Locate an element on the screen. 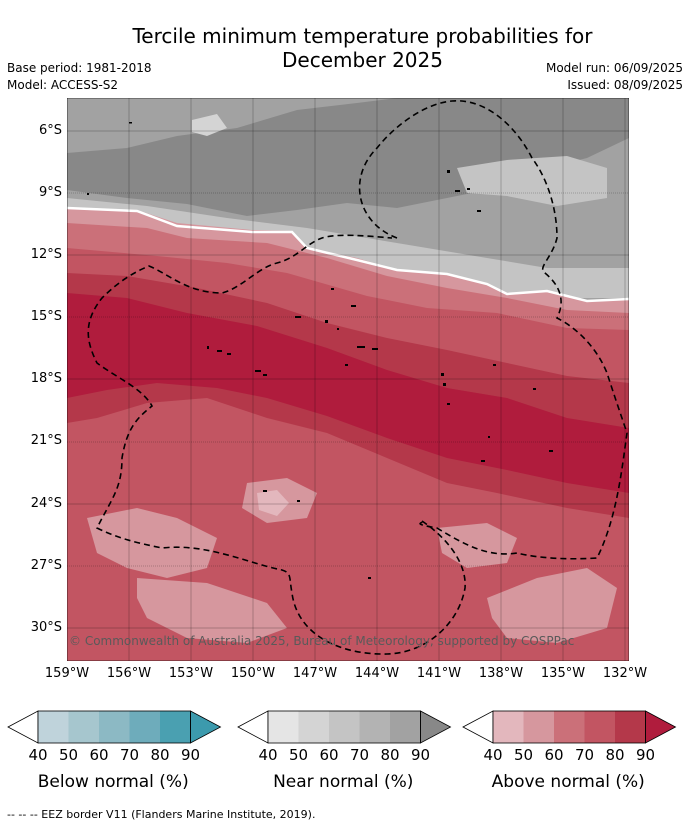 Image resolution: width=690 pixels, height=827 pixels. latitude-label: 9°S is located at coordinates (50, 192).